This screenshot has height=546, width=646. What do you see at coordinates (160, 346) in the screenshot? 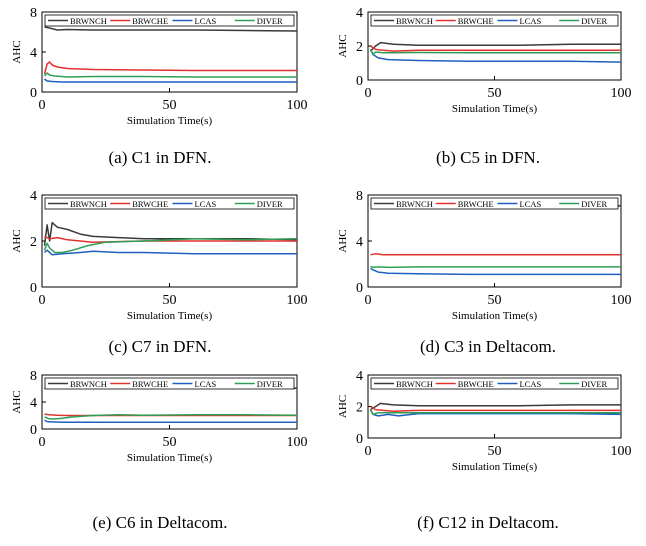
I see `panel-caption: (c) C7 in DFN.` at bounding box center [160, 346].